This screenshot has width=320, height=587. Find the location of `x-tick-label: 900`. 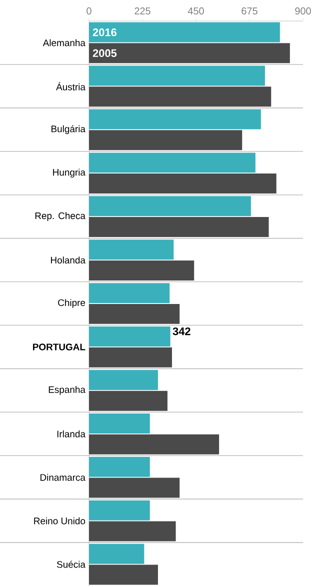

x-tick-label: 900 is located at coordinates (303, 10).